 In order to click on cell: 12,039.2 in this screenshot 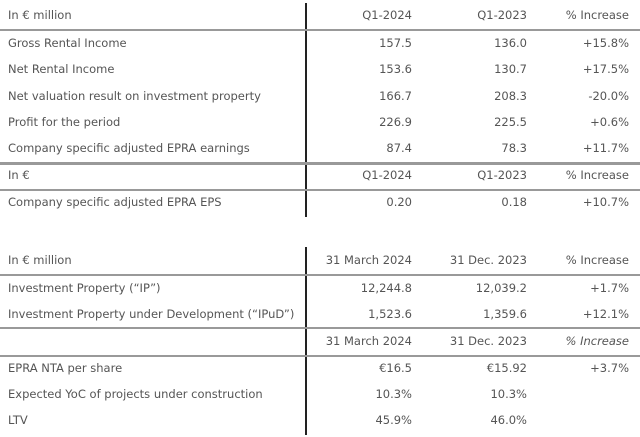, I will do `click(501, 288)`.